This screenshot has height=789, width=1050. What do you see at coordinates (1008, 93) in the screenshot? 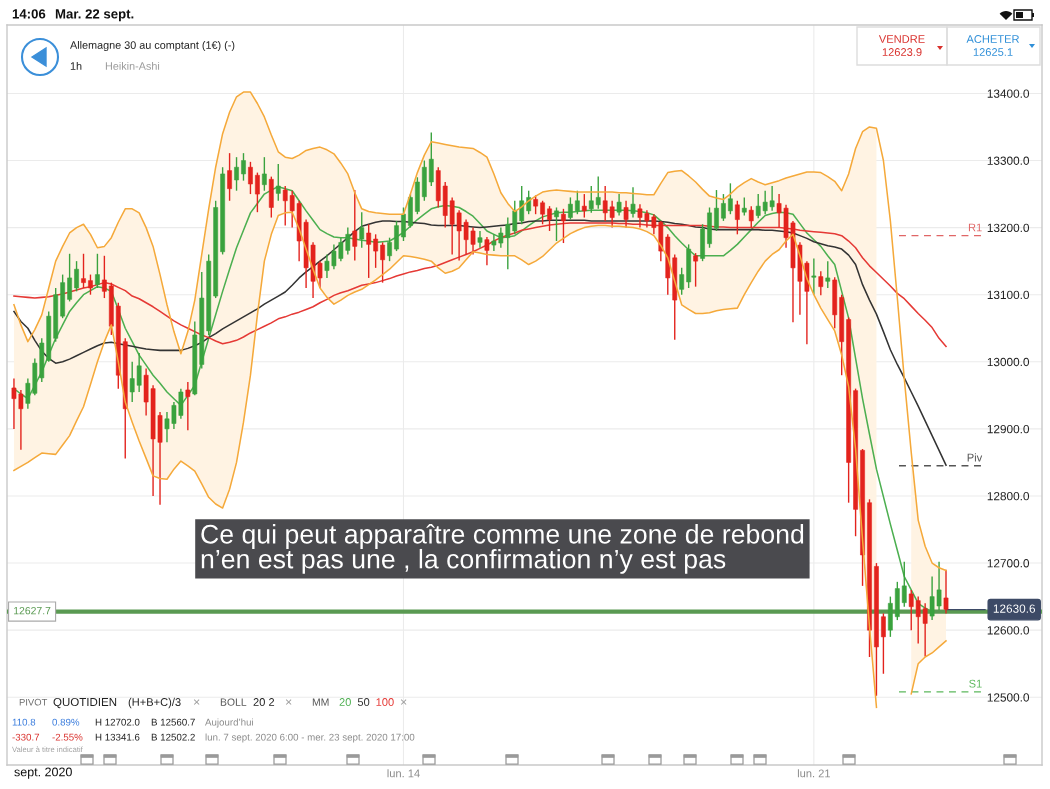
I see `y-tick-label: 13400.0` at bounding box center [1008, 93].